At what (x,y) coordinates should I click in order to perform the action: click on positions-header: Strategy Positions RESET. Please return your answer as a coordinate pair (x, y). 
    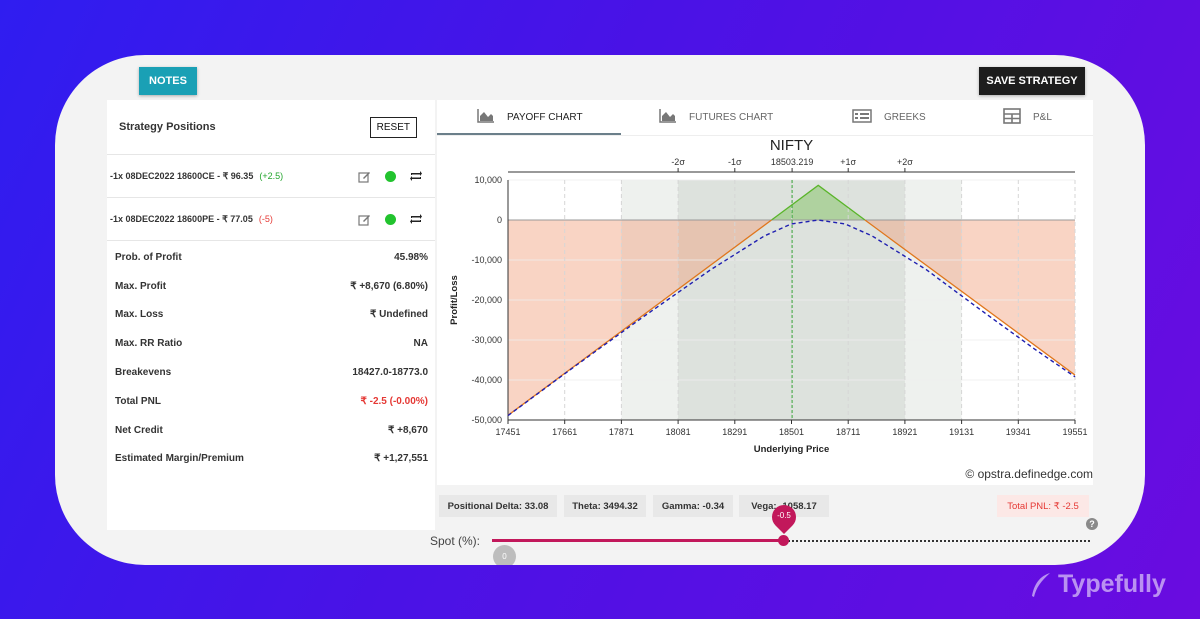
    Looking at the image, I should click on (271, 127).